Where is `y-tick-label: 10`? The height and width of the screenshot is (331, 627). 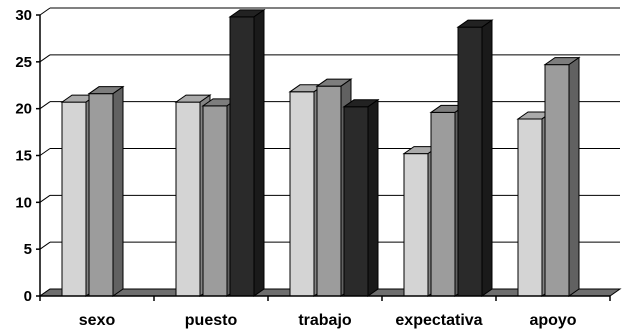 y-tick-label: 10 is located at coordinates (23, 202).